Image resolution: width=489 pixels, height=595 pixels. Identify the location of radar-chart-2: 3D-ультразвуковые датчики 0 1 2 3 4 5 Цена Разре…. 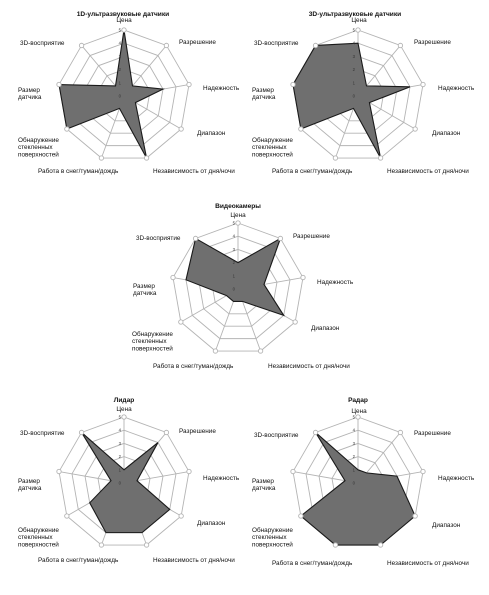
(363, 93).